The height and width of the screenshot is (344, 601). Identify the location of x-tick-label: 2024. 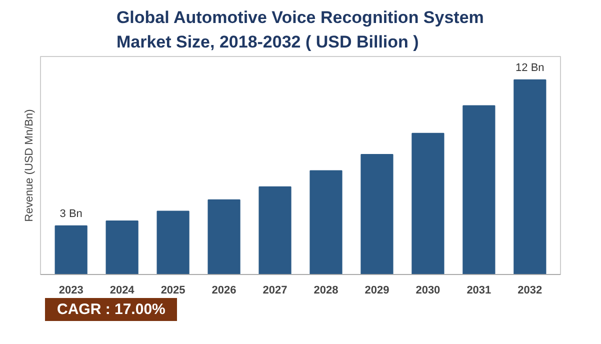
(123, 290).